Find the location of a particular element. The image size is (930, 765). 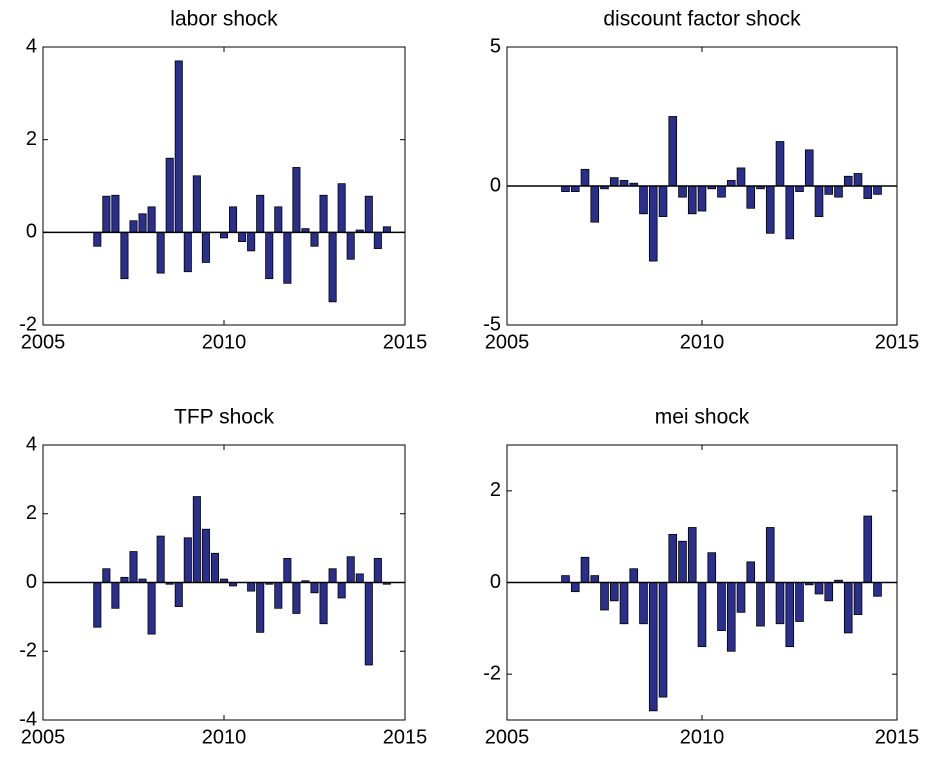

plot-area is located at coordinates (224, 186).